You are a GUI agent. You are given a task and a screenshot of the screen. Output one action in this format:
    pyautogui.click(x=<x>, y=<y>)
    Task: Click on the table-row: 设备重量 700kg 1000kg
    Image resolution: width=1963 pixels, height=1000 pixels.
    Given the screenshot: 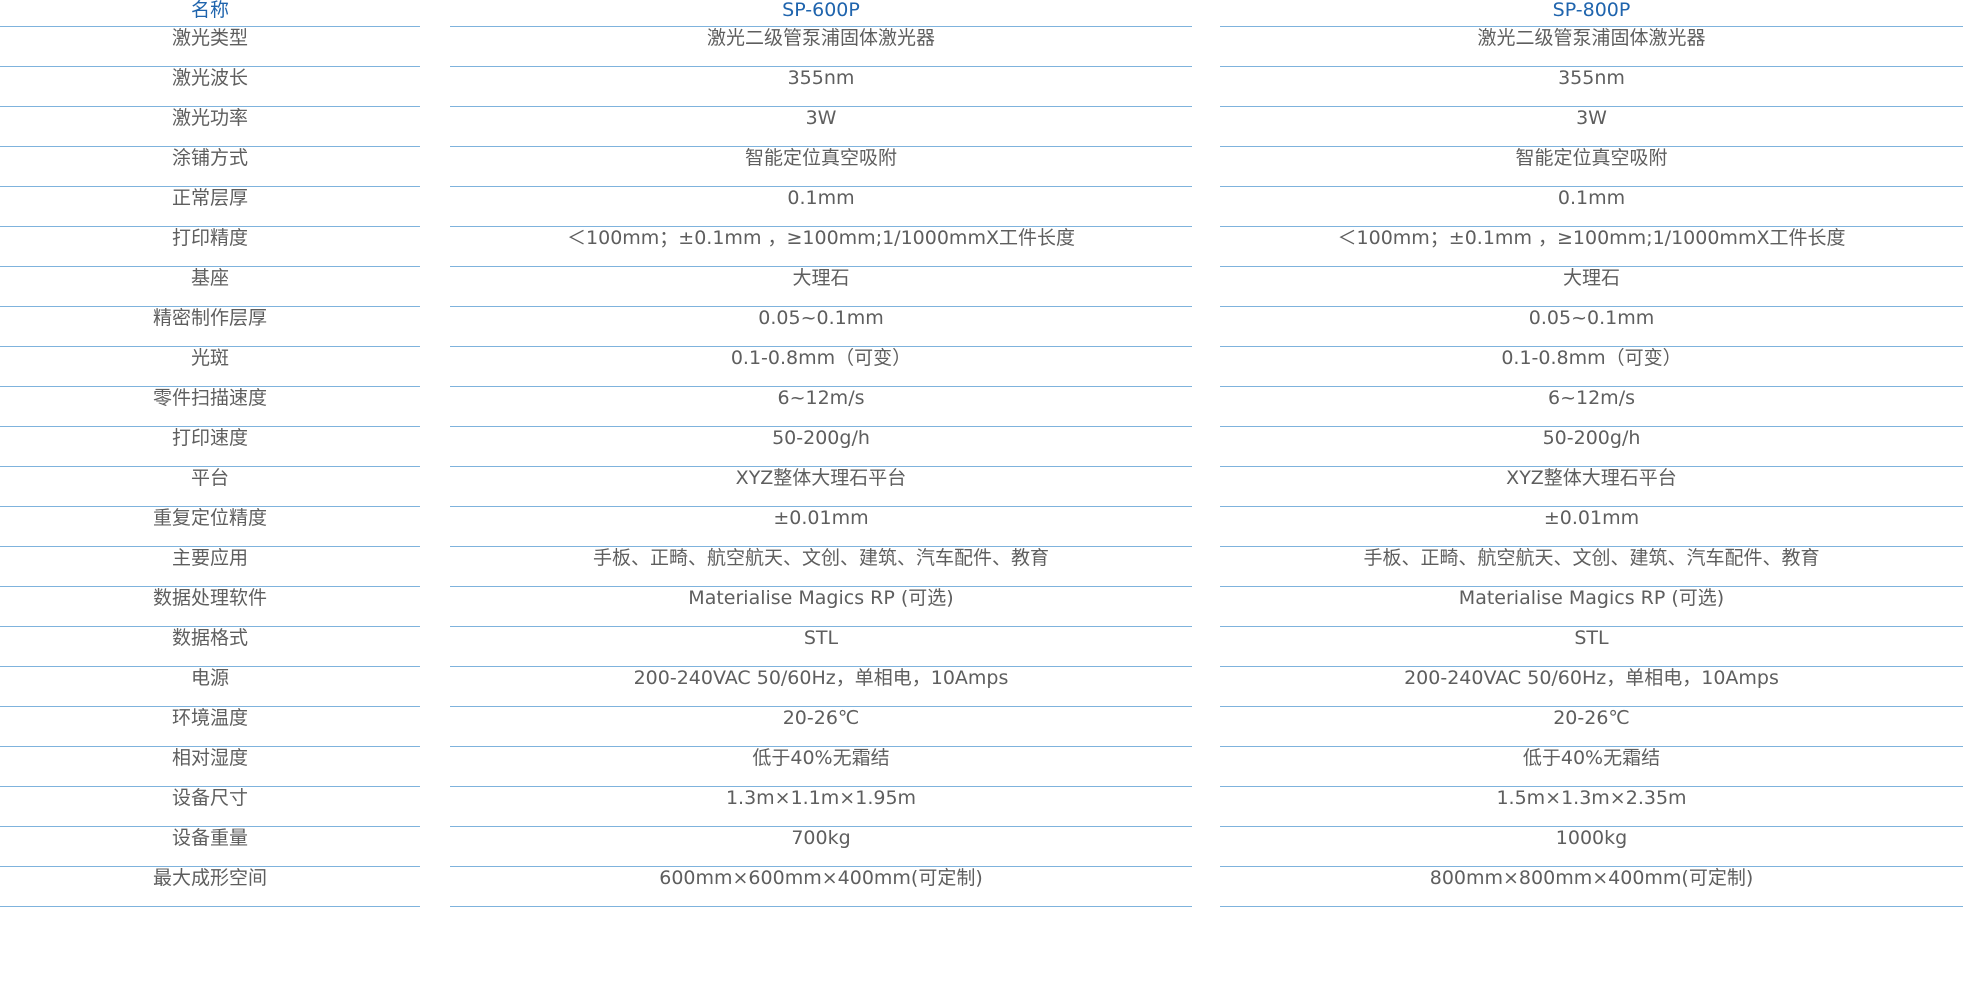 What is the action you would take?
    pyautogui.click(x=981, y=847)
    